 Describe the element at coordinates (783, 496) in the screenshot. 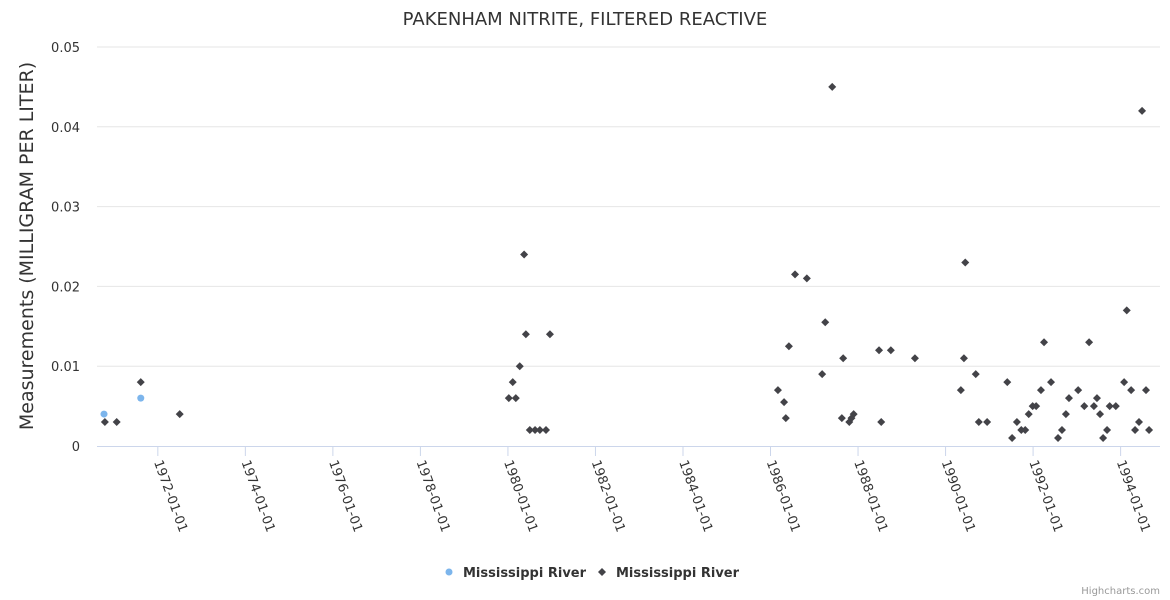

I see `x-tick-label: 1986-01-01` at that location.